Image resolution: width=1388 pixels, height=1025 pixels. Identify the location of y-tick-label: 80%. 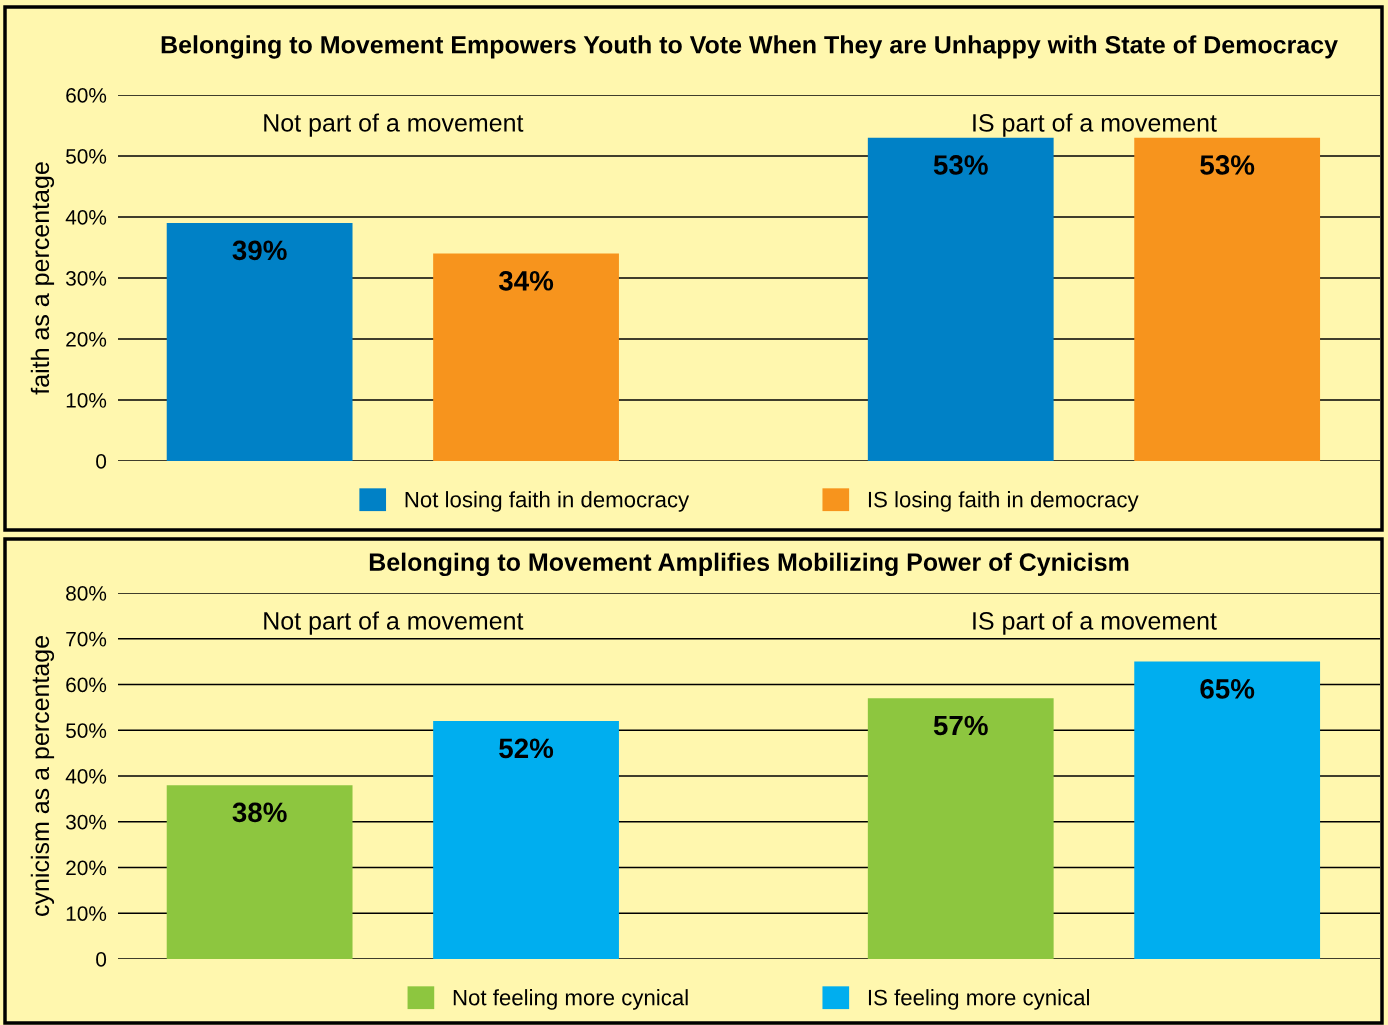
(86, 593).